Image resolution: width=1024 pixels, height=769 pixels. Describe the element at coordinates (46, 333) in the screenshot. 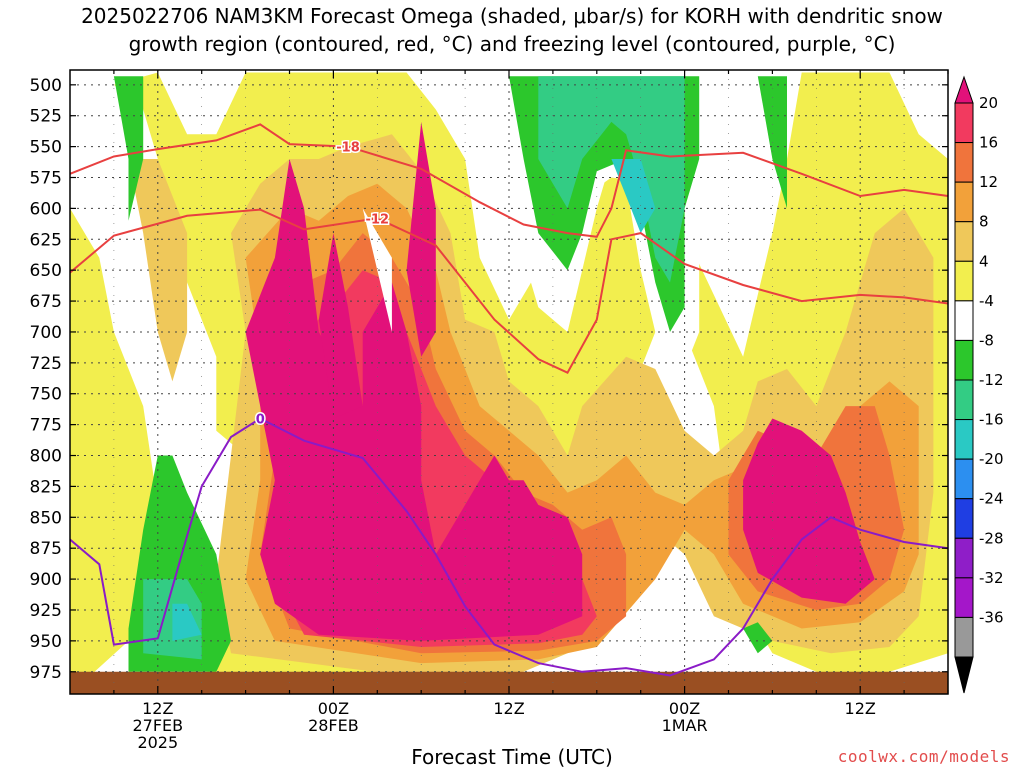

I see `y-tick-label: 700` at that location.